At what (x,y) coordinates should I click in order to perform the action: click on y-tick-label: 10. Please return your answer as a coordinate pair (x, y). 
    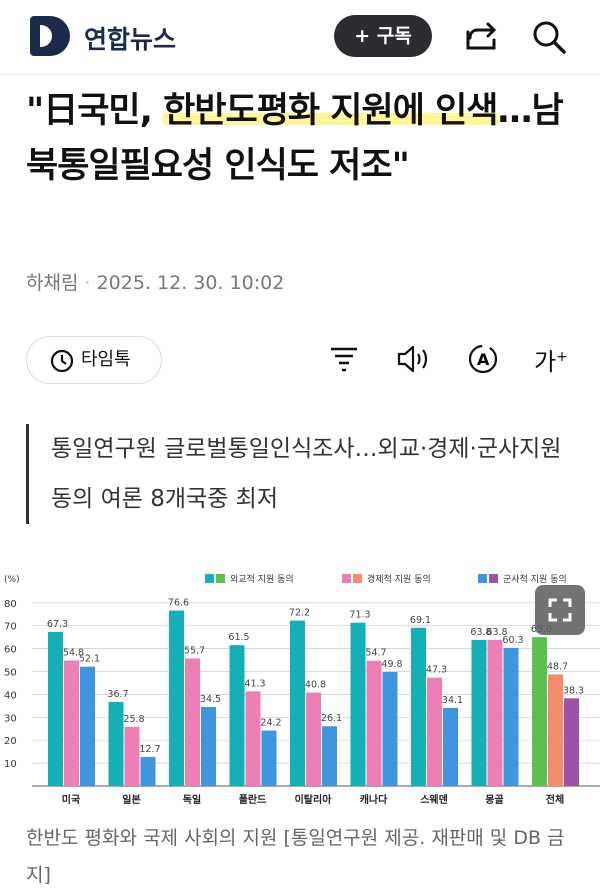
    Looking at the image, I should click on (10, 764).